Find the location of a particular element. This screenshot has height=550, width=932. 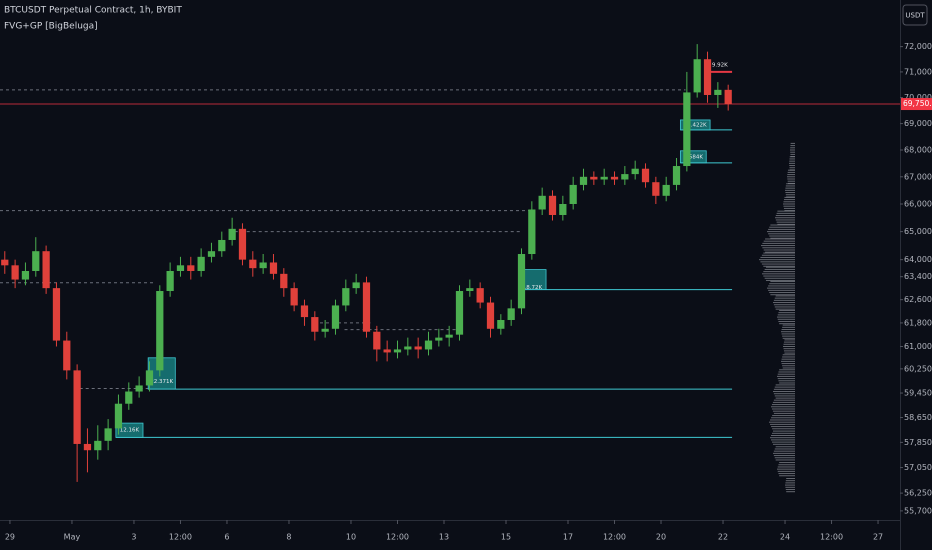

currency-button is located at coordinates (915, 15).